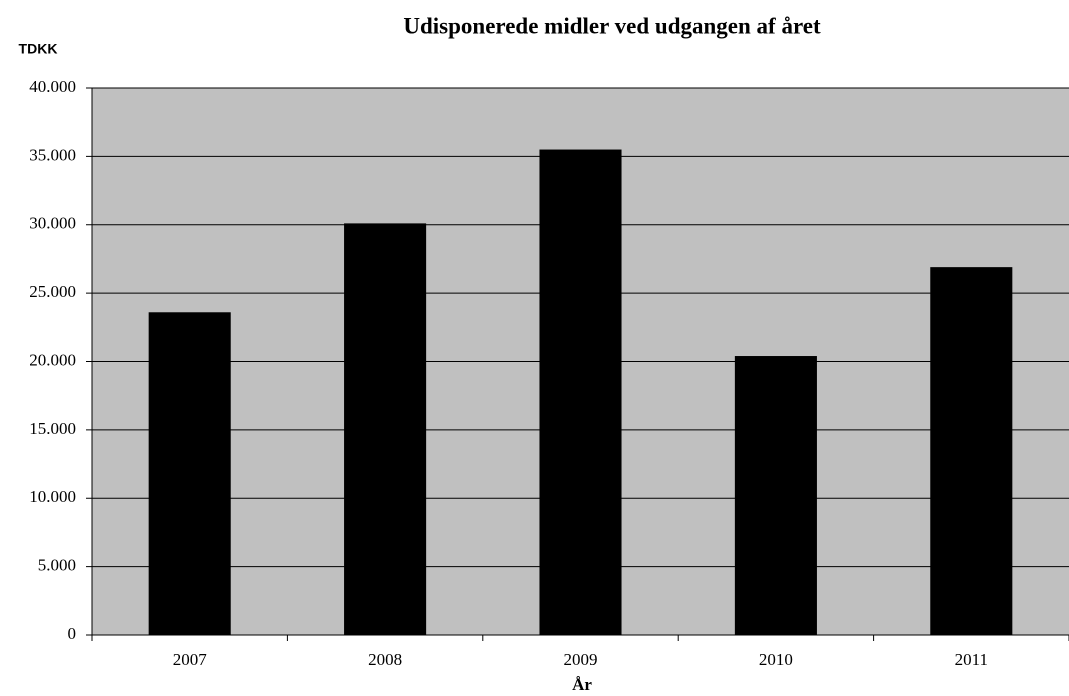 This screenshot has width=1069, height=696. What do you see at coordinates (582, 684) in the screenshot?
I see `x-axis-label: År` at bounding box center [582, 684].